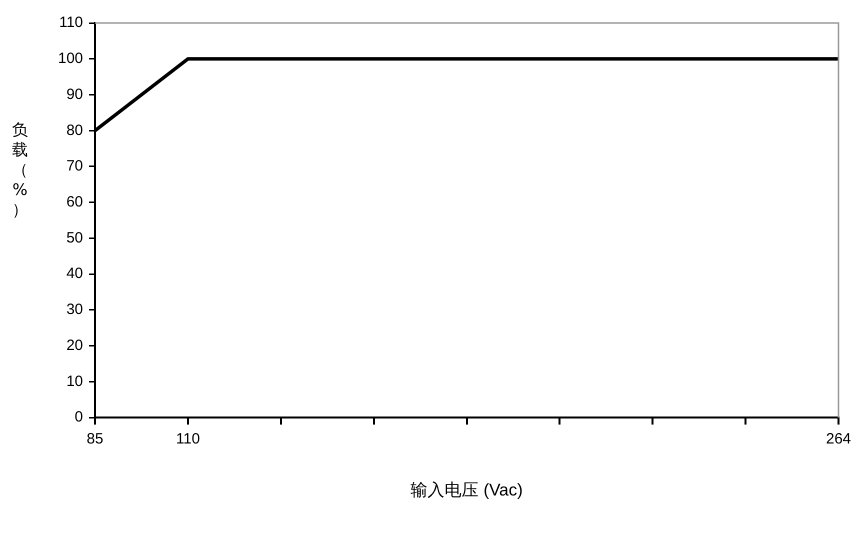 This screenshot has width=865, height=533. What do you see at coordinates (75, 166) in the screenshot?
I see `y-tick-label: 70` at bounding box center [75, 166].